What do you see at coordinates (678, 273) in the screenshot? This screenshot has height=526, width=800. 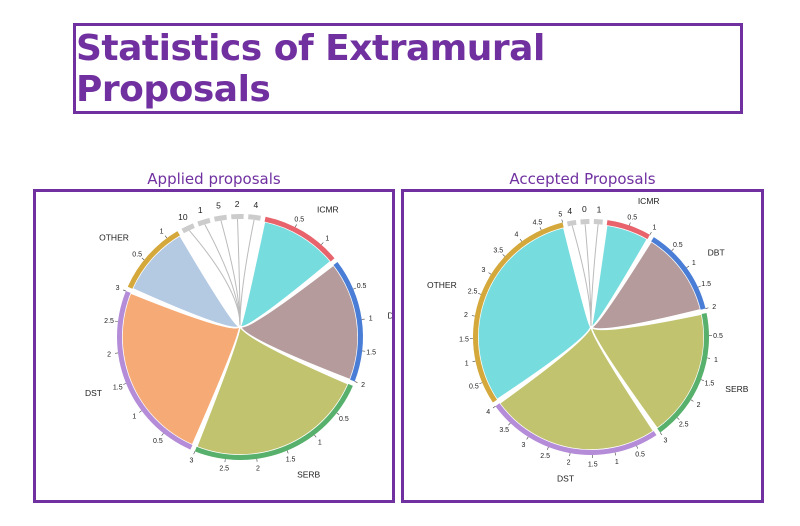 I see `group-arc-dbt` at bounding box center [678, 273].